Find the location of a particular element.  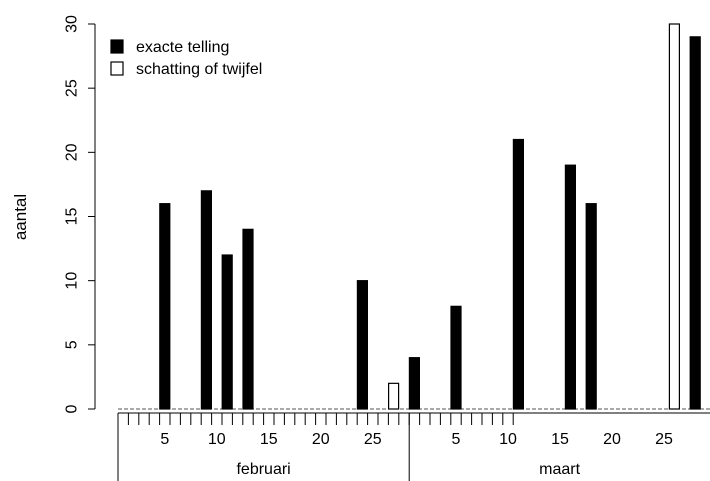

y-tick-label: 10 is located at coordinates (72, 281).